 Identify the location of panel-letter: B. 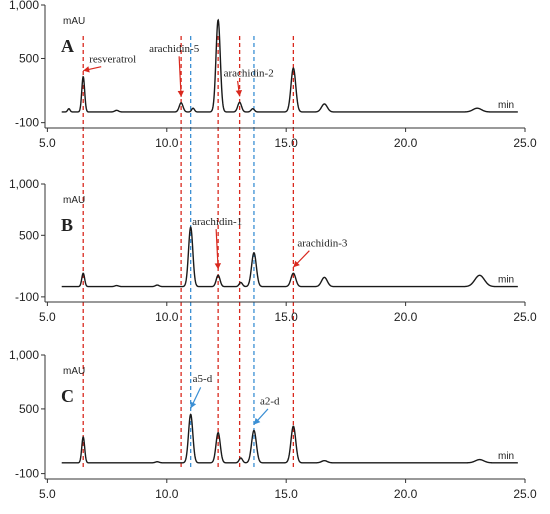
(67, 225).